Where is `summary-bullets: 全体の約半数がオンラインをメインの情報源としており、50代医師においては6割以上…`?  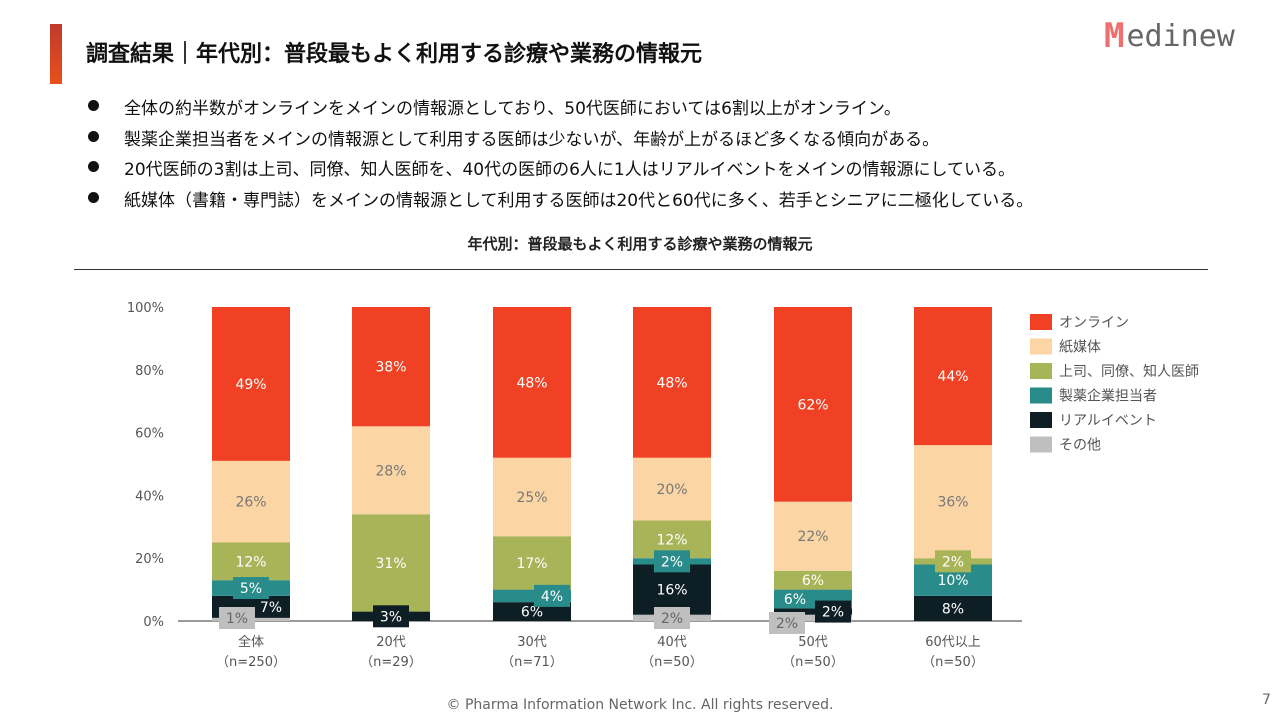
summary-bullets: 全体の約半数がオンラインをメインの情報源としており、50代医師においては6割以上… is located at coordinates (560, 155).